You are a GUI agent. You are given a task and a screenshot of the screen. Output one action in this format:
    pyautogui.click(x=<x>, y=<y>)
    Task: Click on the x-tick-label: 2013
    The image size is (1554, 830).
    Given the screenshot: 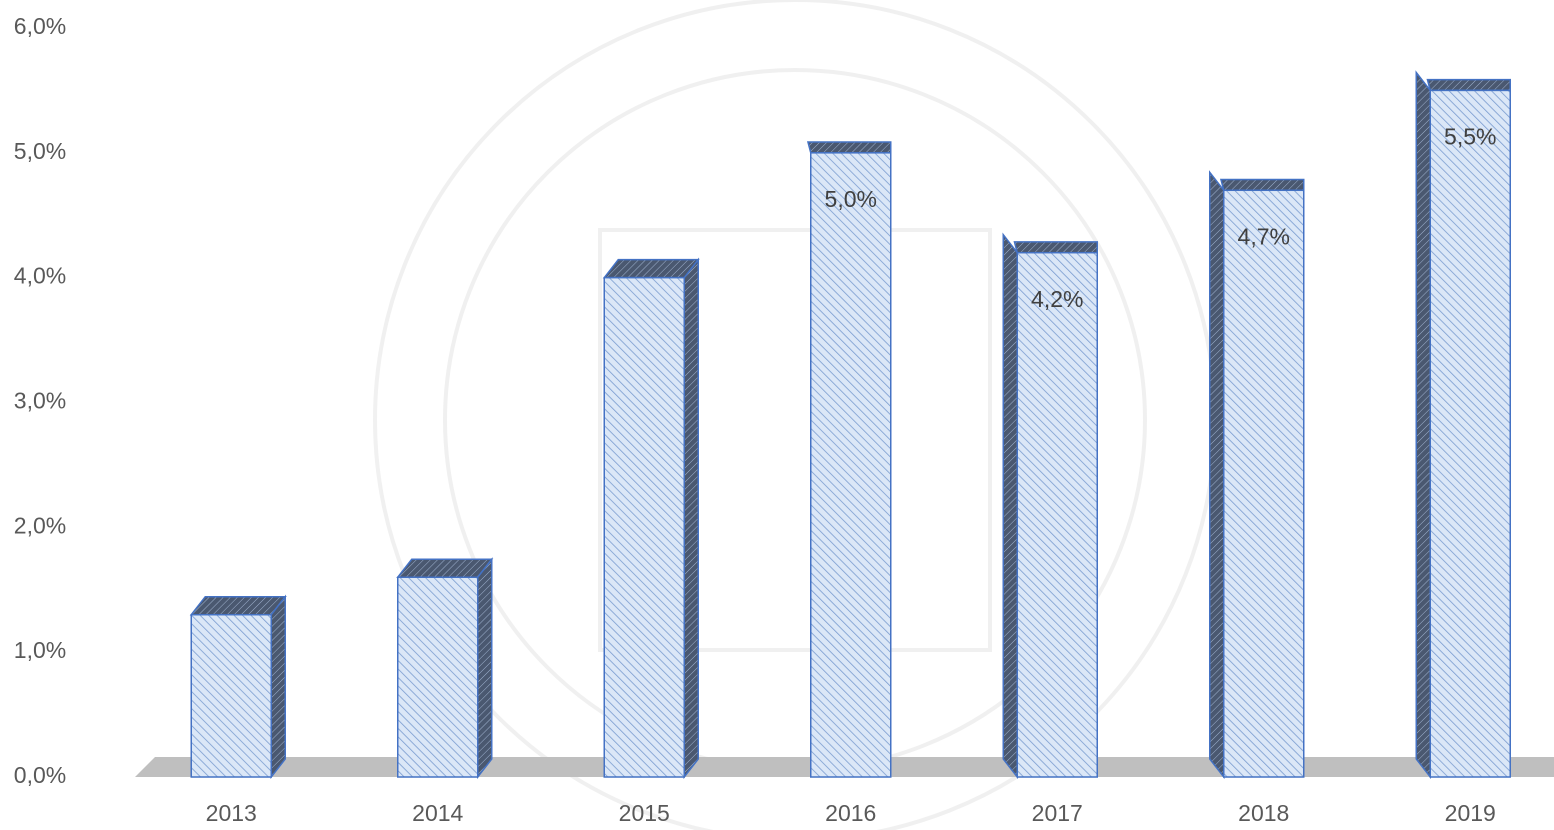 What is the action you would take?
    pyautogui.click(x=231, y=813)
    